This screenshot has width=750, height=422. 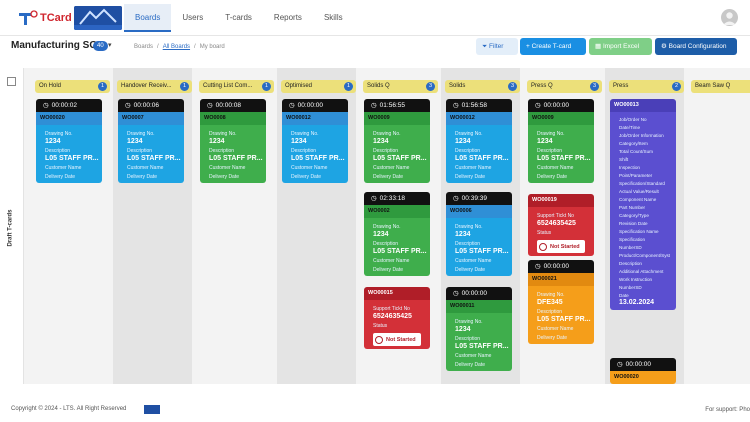 I want to click on card-id: WO00019, so click(x=561, y=200).